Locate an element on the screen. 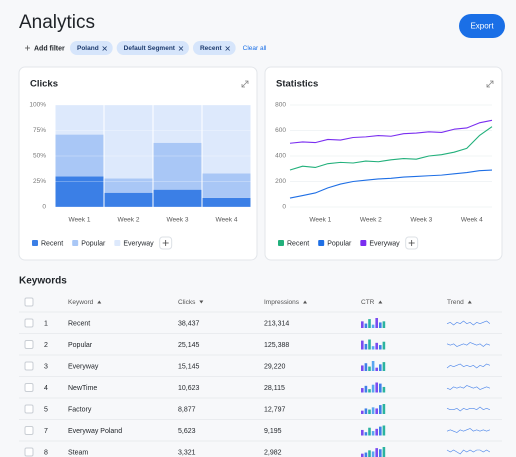 This screenshot has height=457, width=516. impressions: 125,388 is located at coordinates (276, 345).